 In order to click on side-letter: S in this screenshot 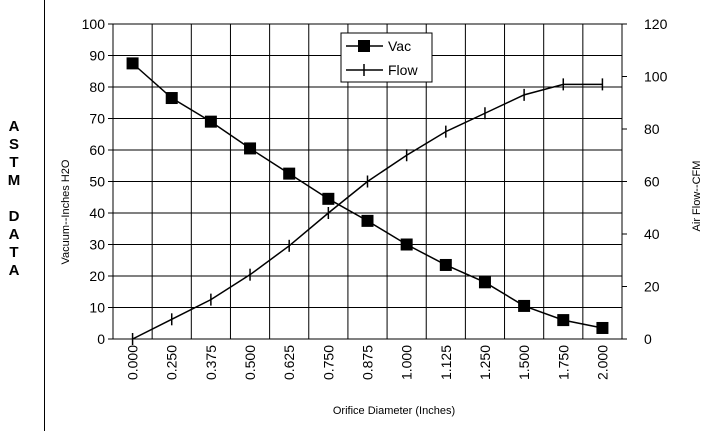, I will do `click(13, 144)`.